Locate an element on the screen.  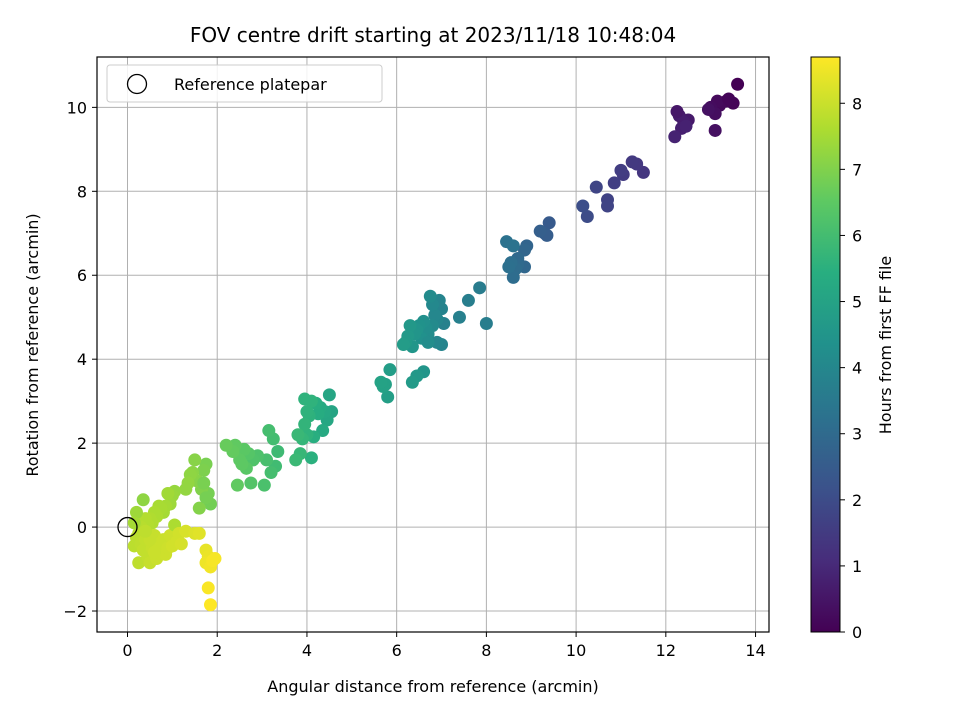
x-tick-label: 4 is located at coordinates (307, 650).